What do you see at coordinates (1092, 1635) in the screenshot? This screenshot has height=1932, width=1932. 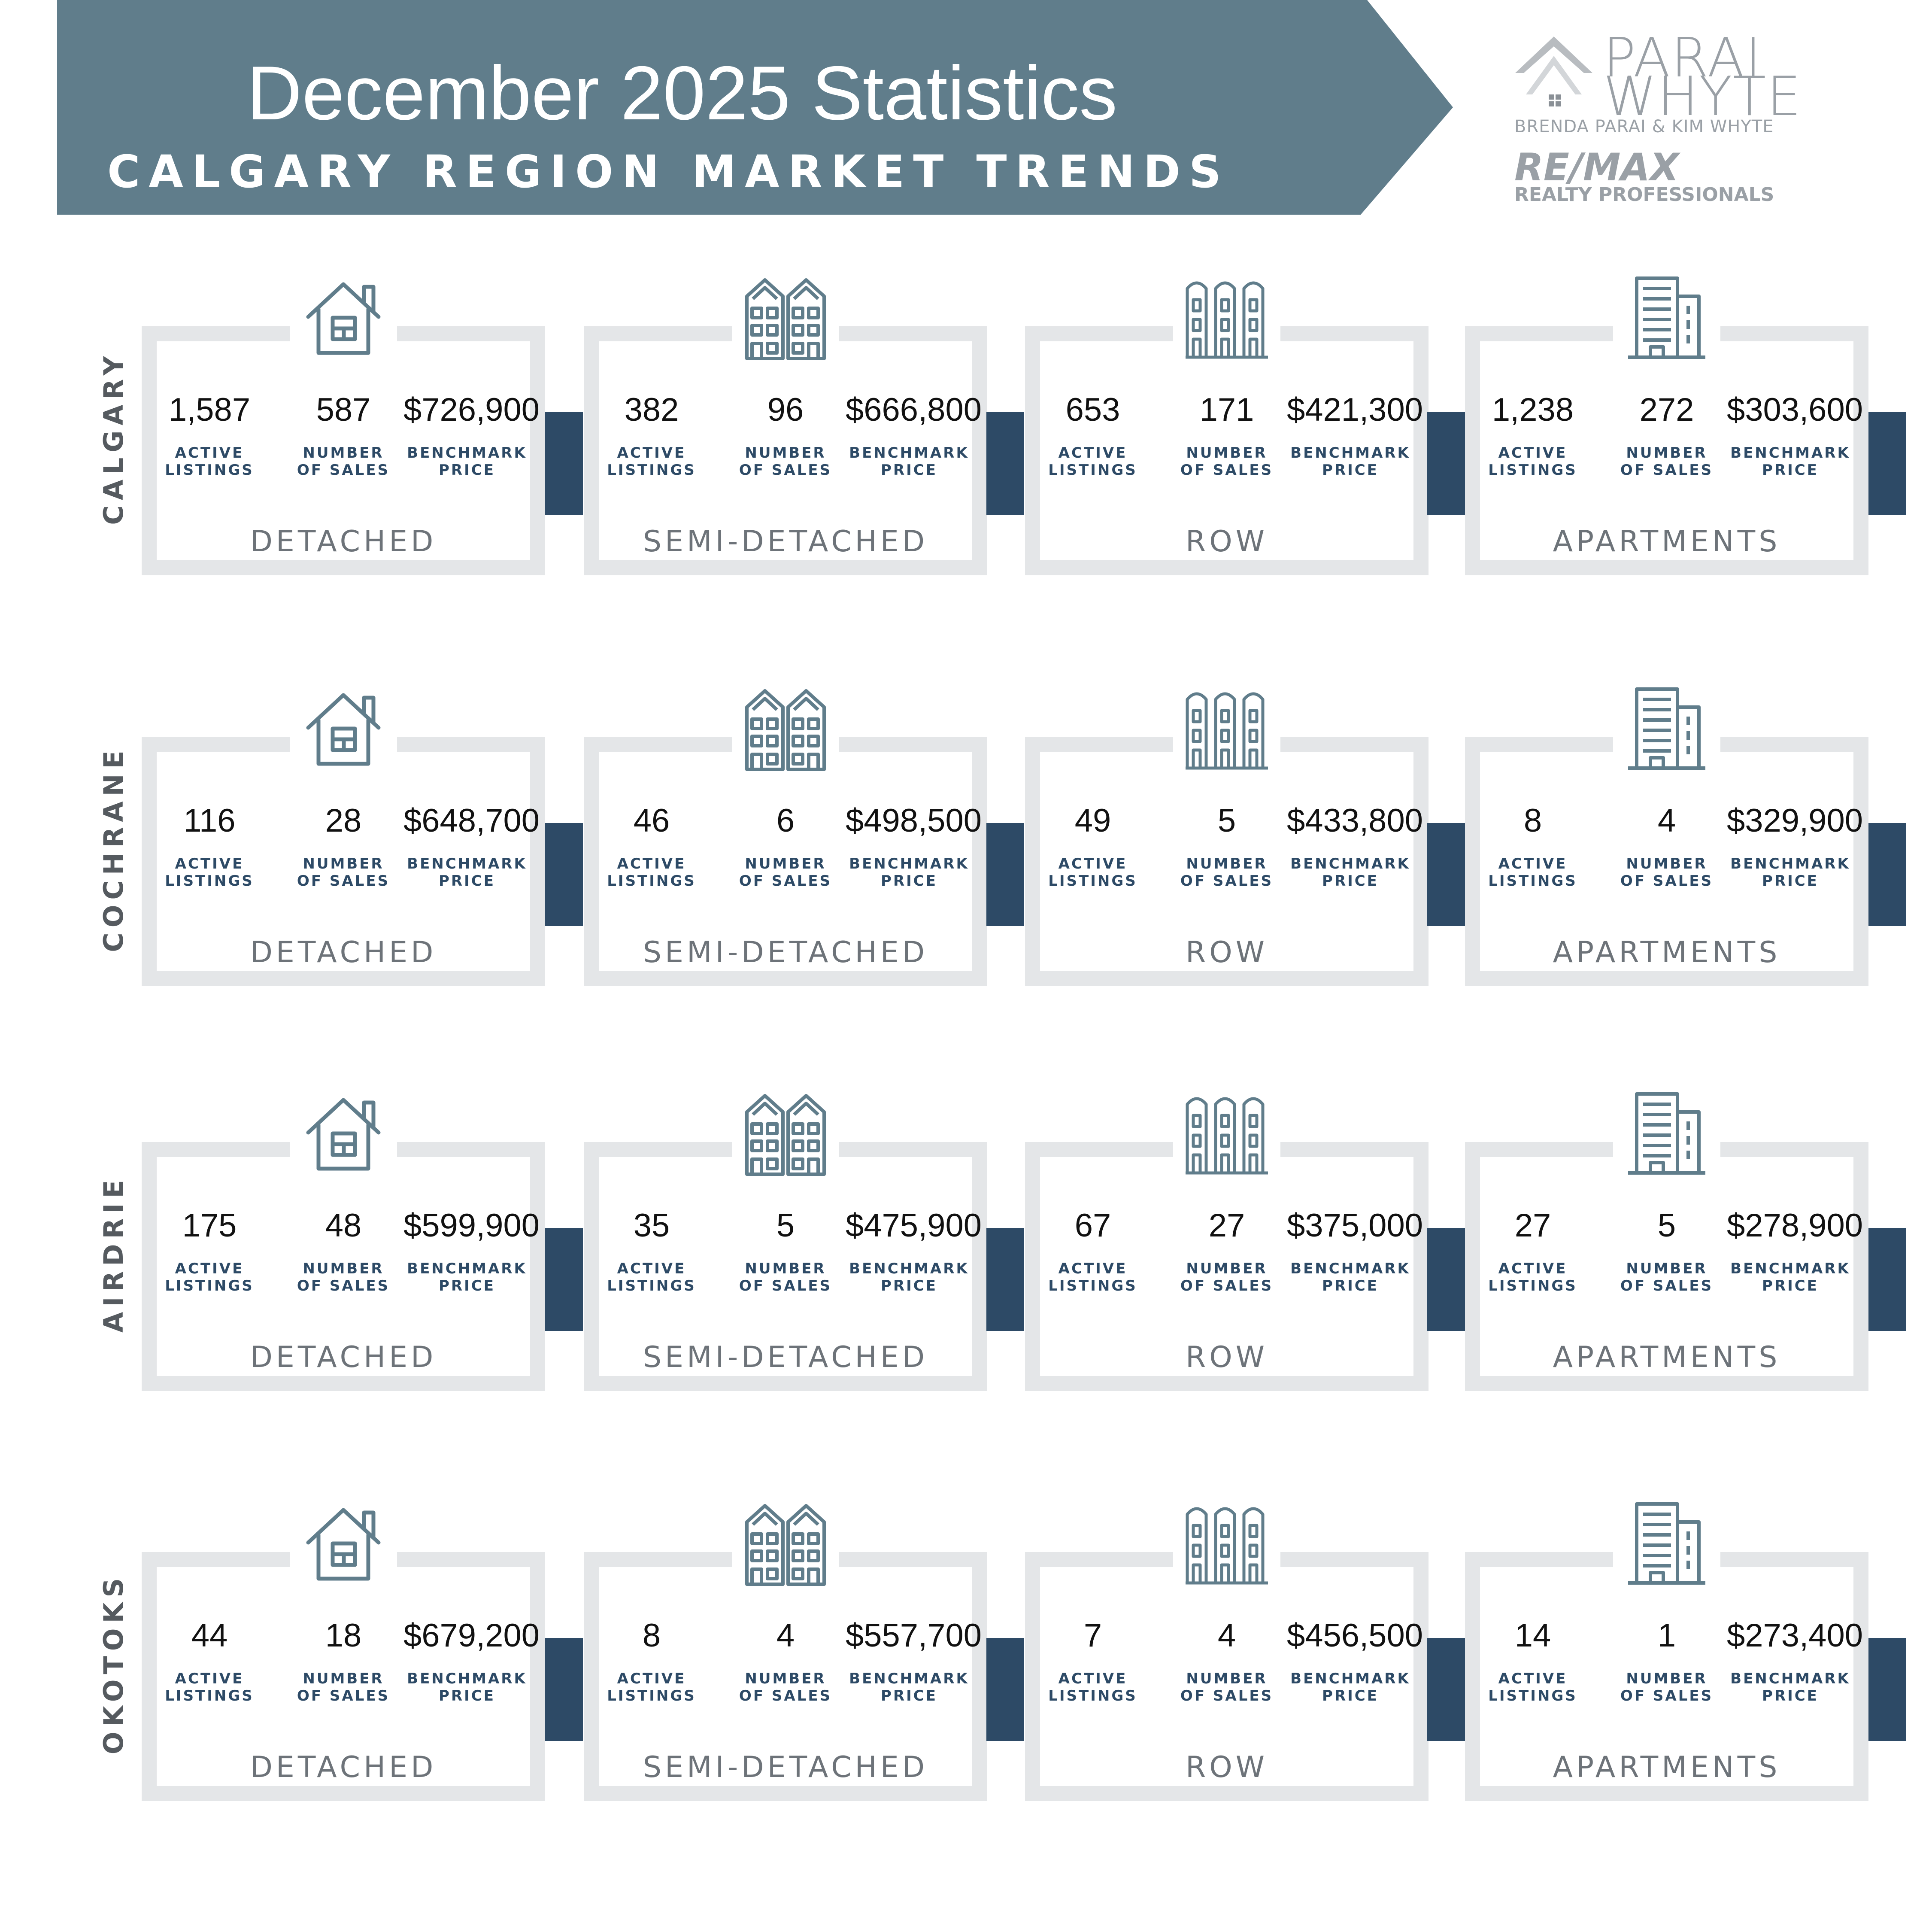 I see `active-listings-value: 7` at bounding box center [1092, 1635].